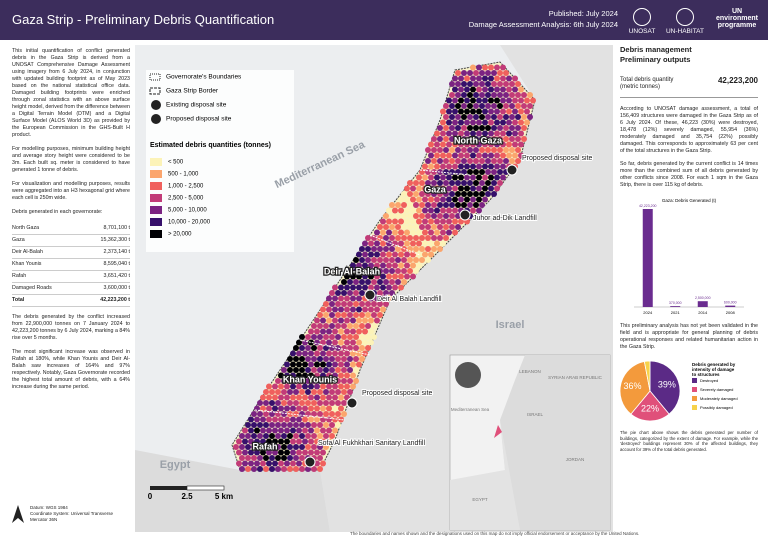 The image size is (768, 543). What do you see at coordinates (104, 264) in the screenshot?
I see `table-cell: 8,595,040 t` at bounding box center [104, 264].